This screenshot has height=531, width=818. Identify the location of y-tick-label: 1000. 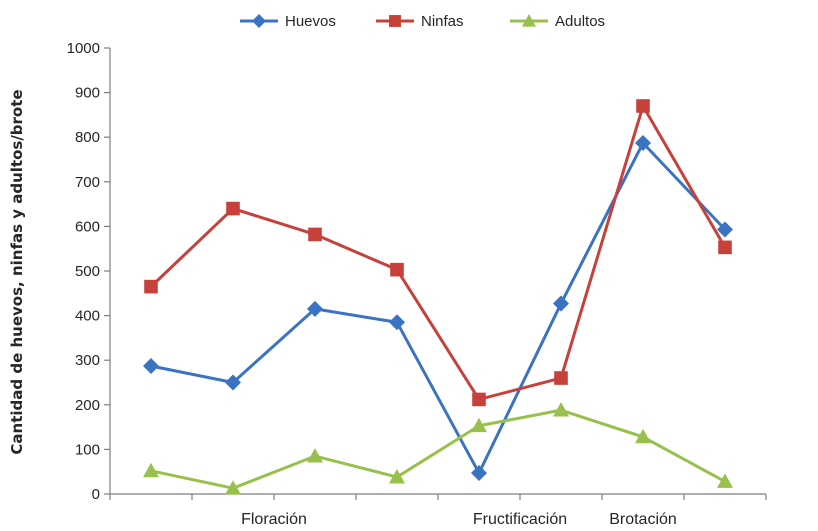
(83, 48).